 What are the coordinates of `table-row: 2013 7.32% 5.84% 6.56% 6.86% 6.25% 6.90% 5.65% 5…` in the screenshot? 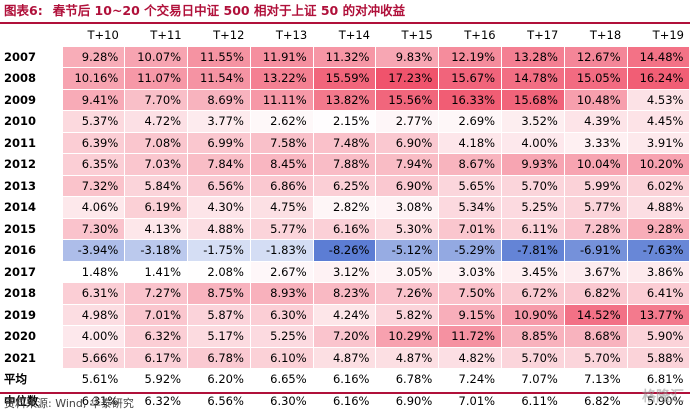 It's located at (345, 185).